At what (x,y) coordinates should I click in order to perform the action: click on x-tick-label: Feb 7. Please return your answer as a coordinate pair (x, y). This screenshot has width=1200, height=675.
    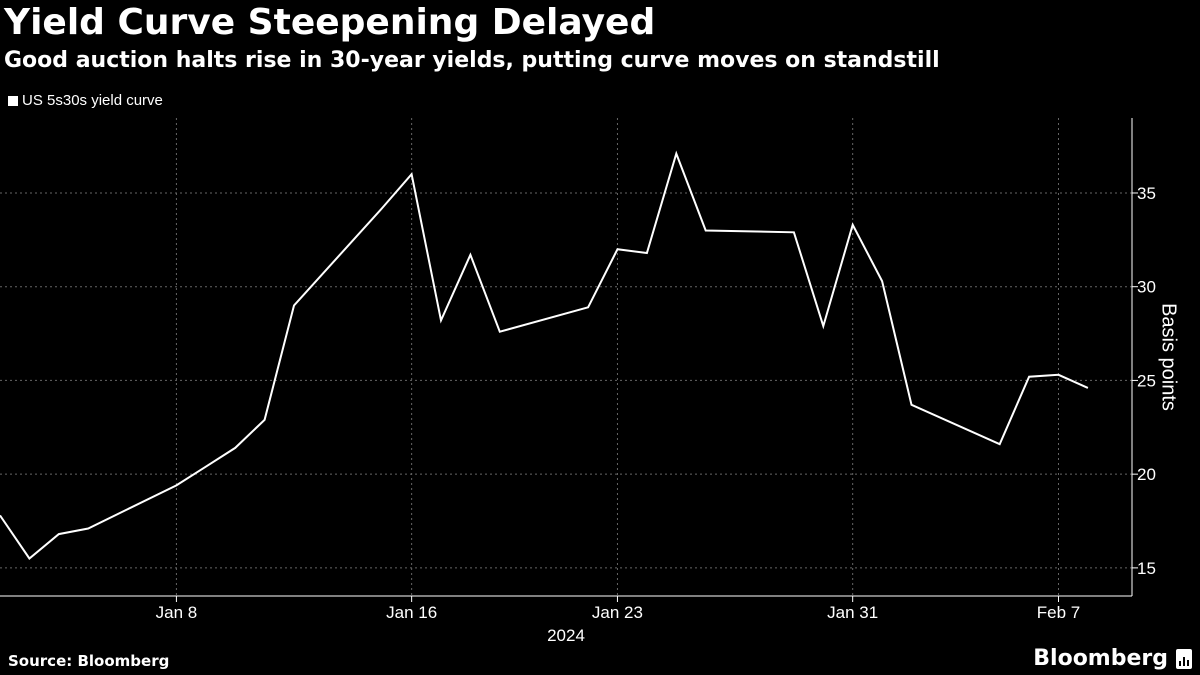
    Looking at the image, I should click on (1058, 612).